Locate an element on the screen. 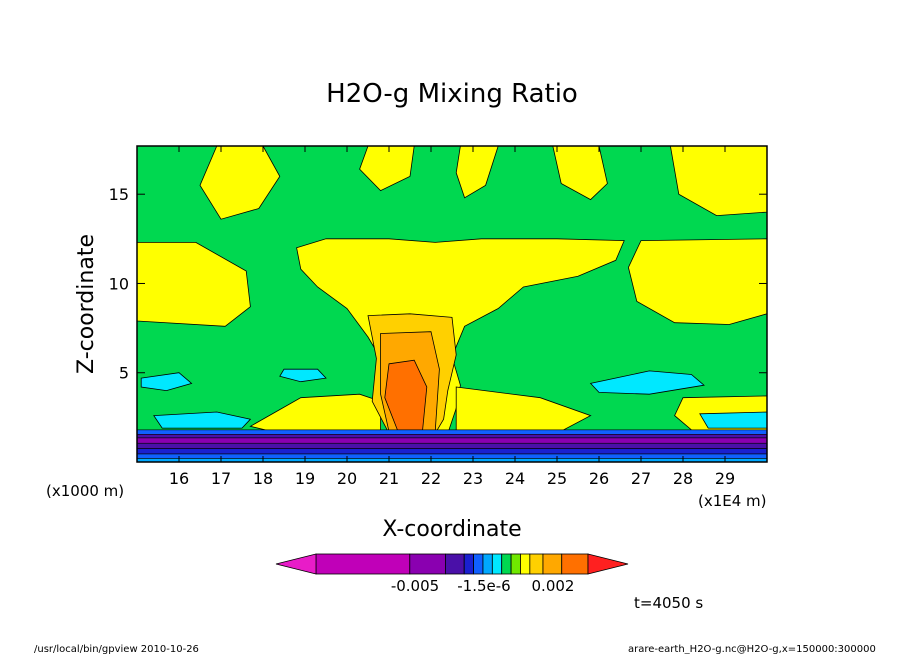 This screenshot has width=904, height=654. surface-strata is located at coordinates (452, 445).